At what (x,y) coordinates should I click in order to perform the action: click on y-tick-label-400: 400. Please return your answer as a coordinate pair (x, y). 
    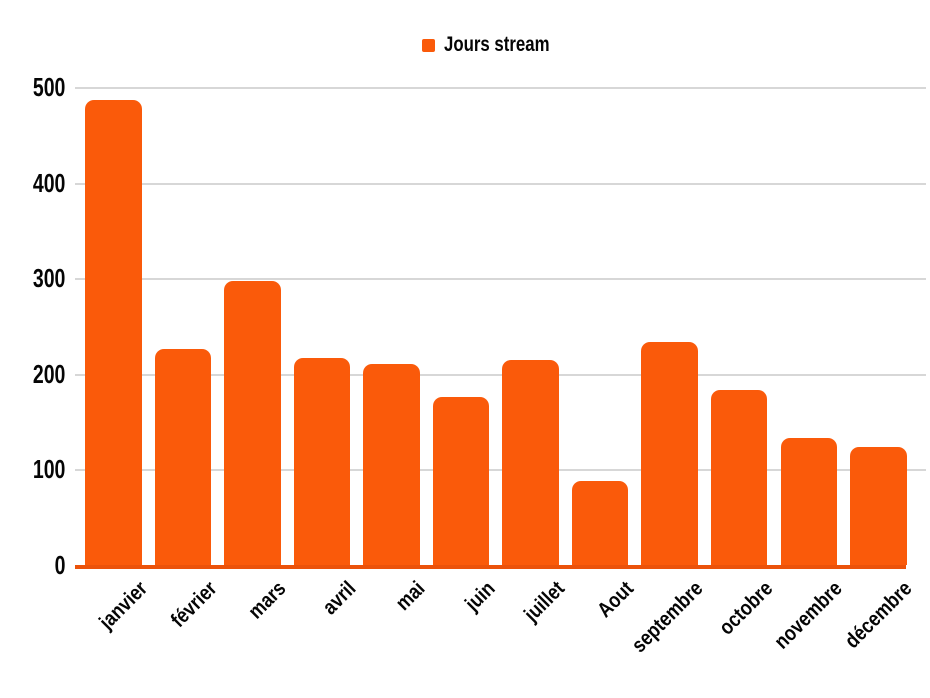
    Looking at the image, I should click on (48, 182).